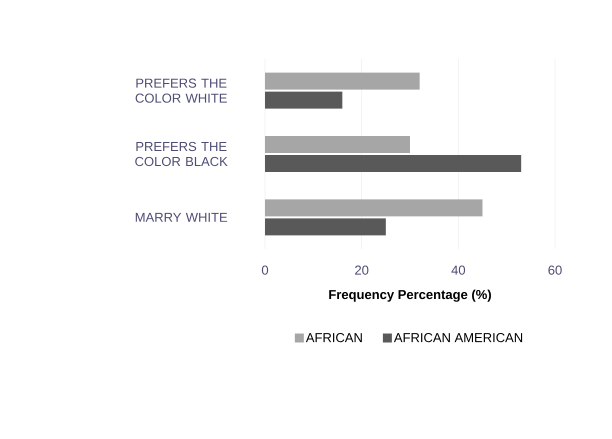 The width and height of the screenshot is (612, 439). Describe the element at coordinates (458, 337) in the screenshot. I see `legend-label: AFRICAN AMERICAN` at that location.